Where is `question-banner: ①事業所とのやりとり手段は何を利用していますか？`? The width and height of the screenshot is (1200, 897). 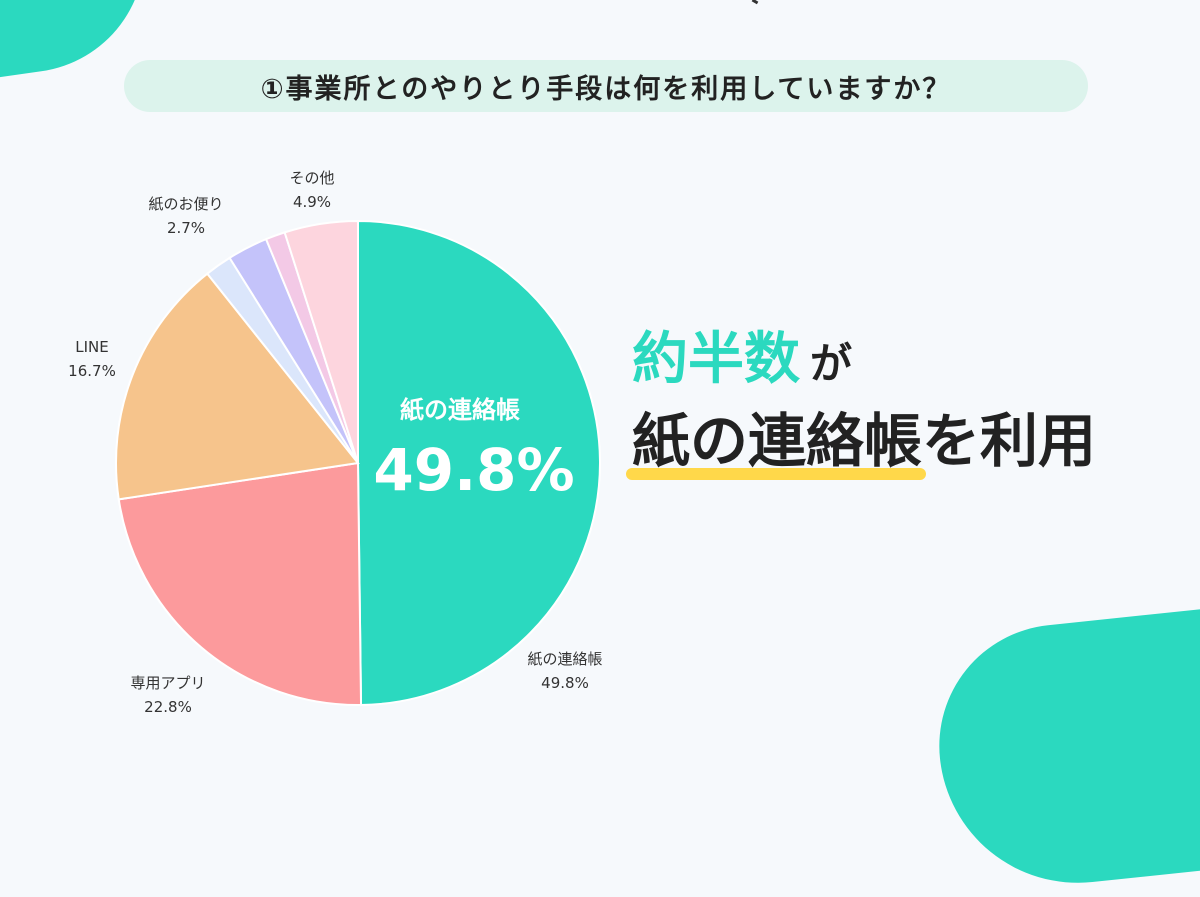
question-banner: ①事業所とのやりとり手段は何を利用していますか？ is located at coordinates (606, 86).